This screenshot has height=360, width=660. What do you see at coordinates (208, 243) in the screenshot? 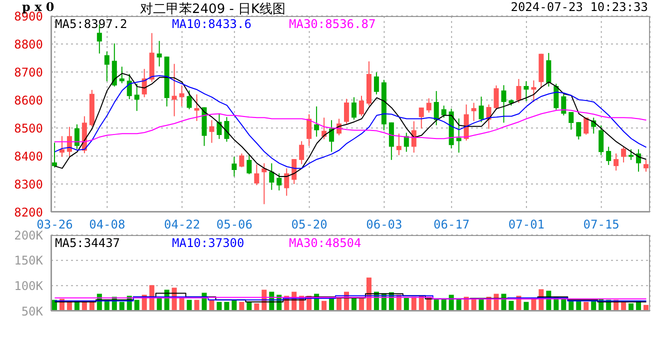
I see `text: MA10:37300` at bounding box center [208, 243].